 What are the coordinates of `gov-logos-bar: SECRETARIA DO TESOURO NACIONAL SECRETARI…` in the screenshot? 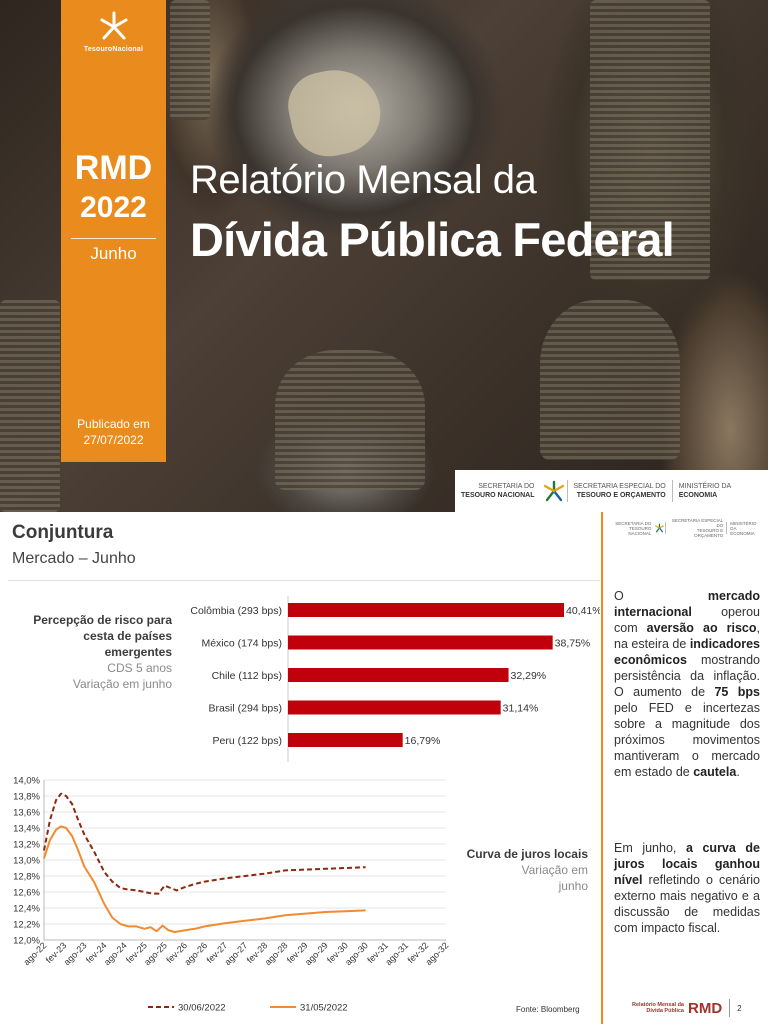 It's located at (611, 491).